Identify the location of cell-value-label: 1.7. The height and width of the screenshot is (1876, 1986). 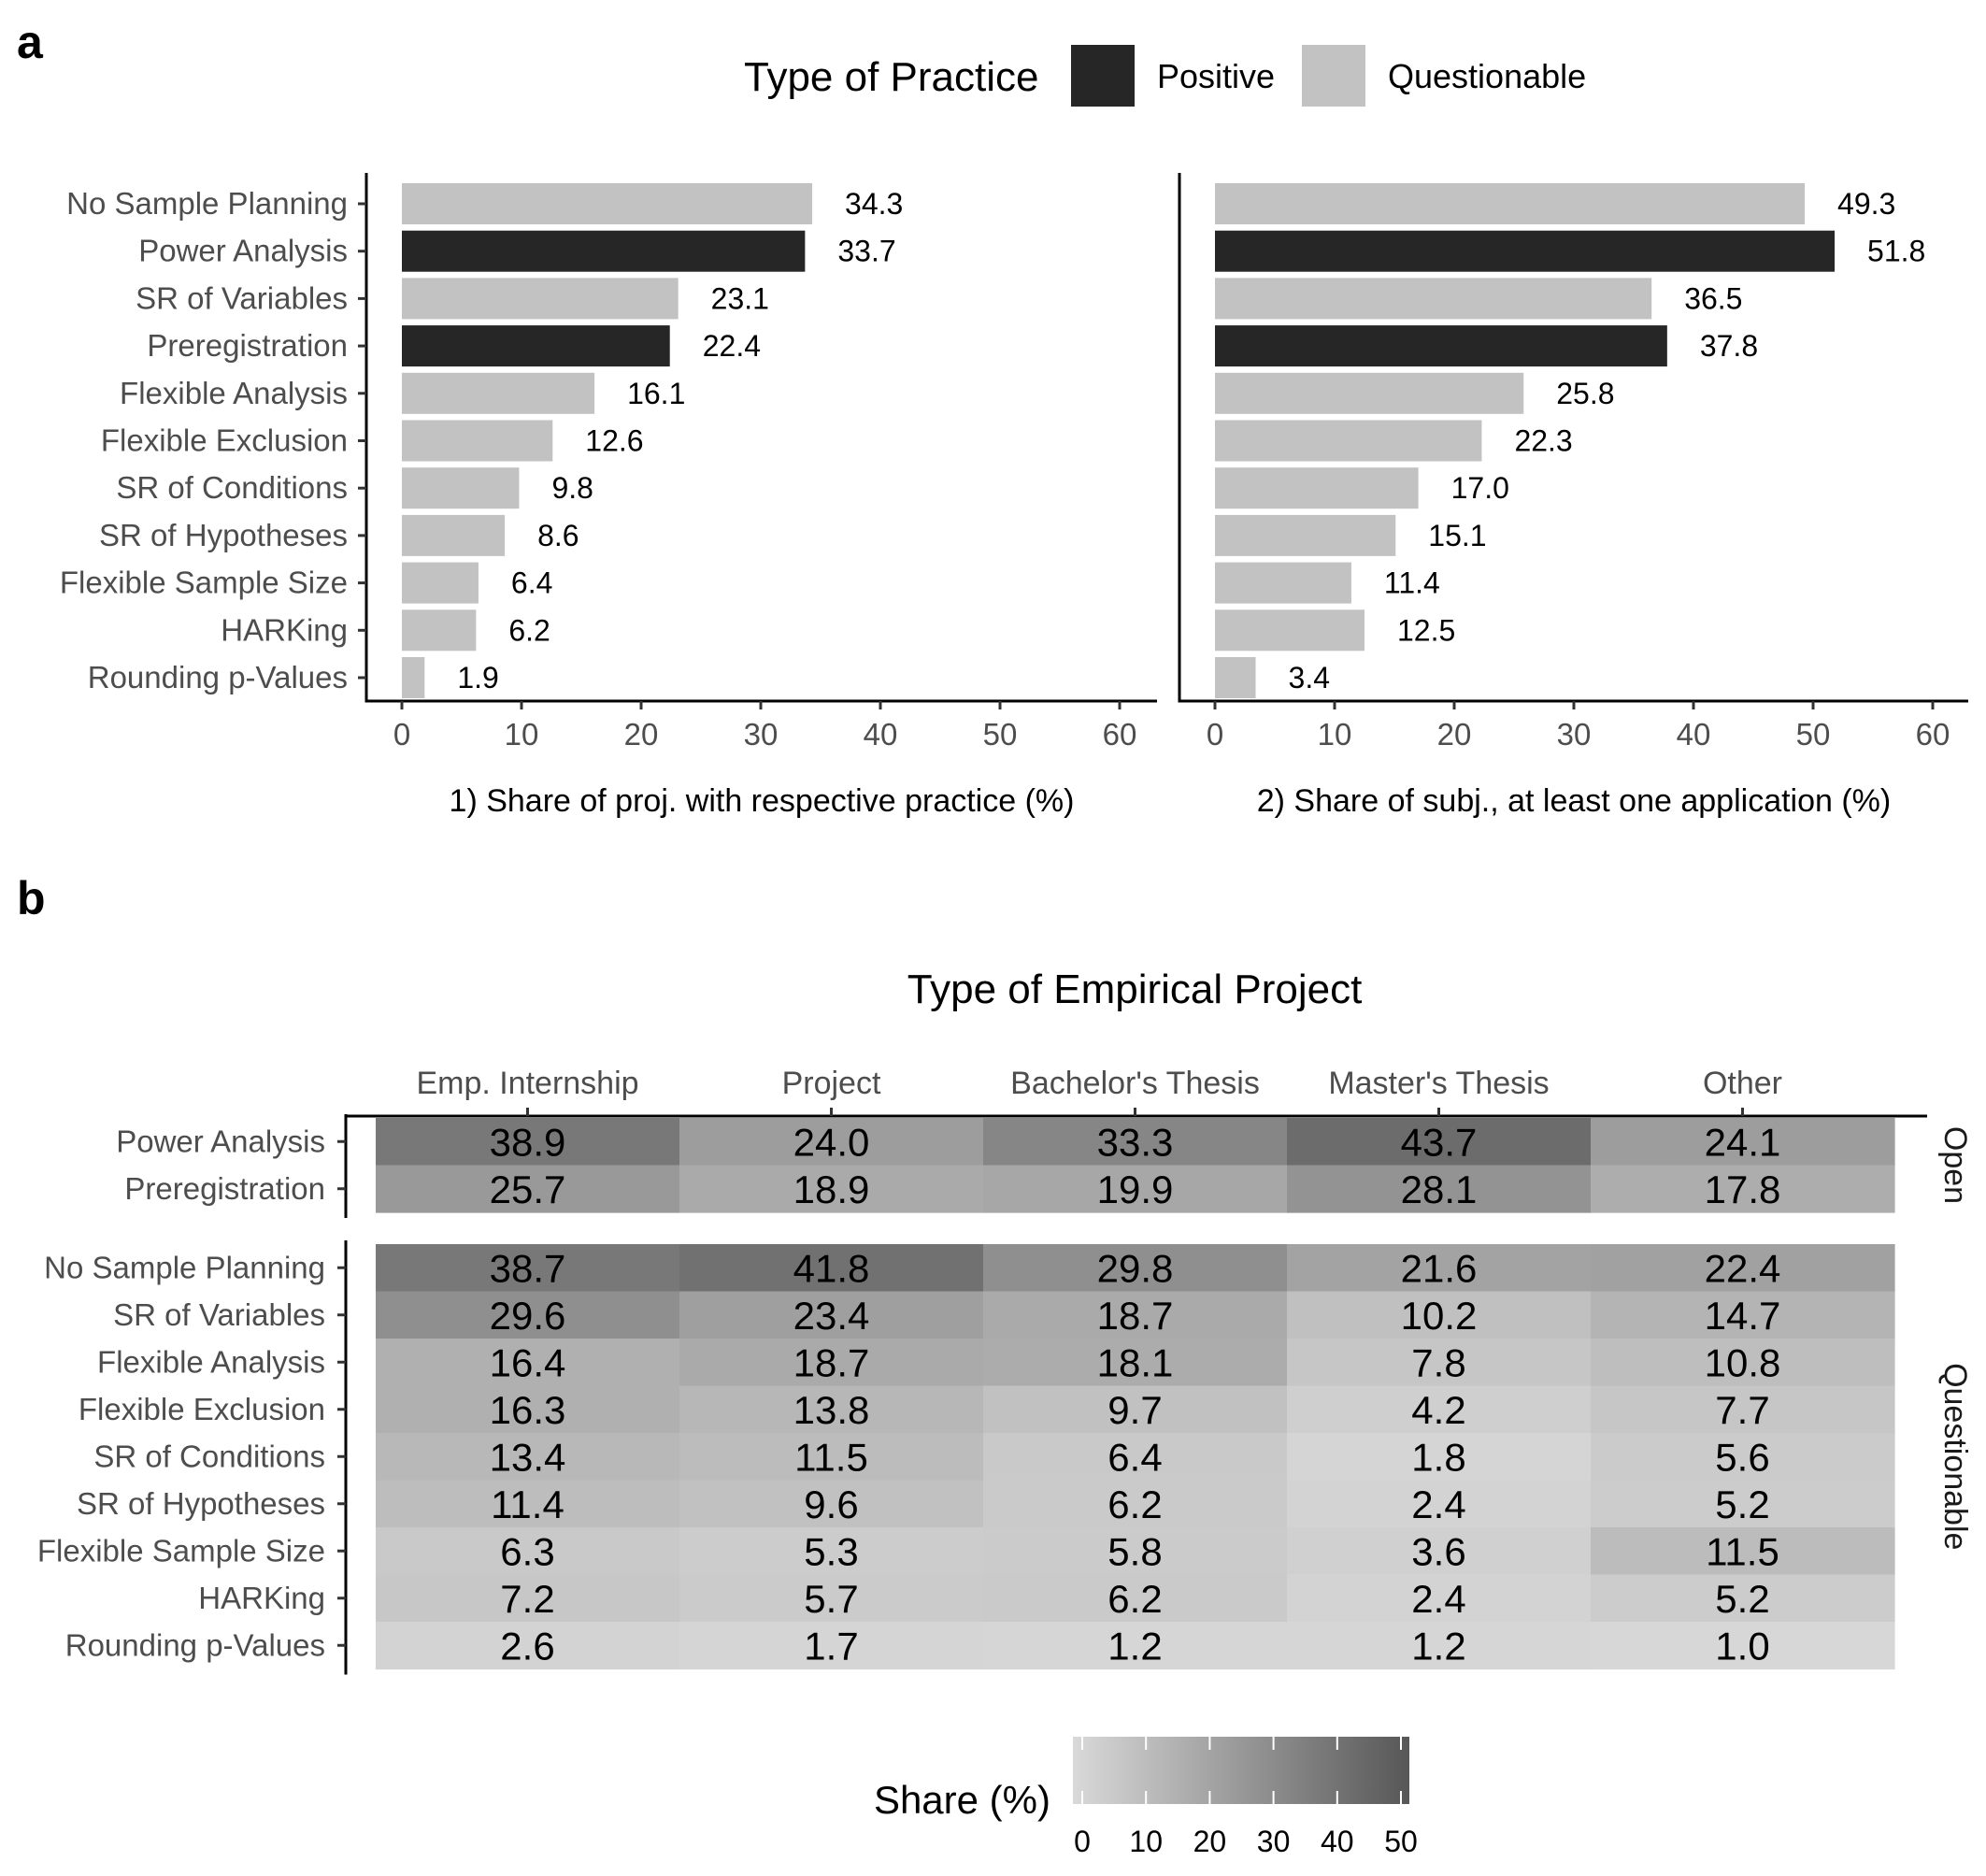
(831, 1646).